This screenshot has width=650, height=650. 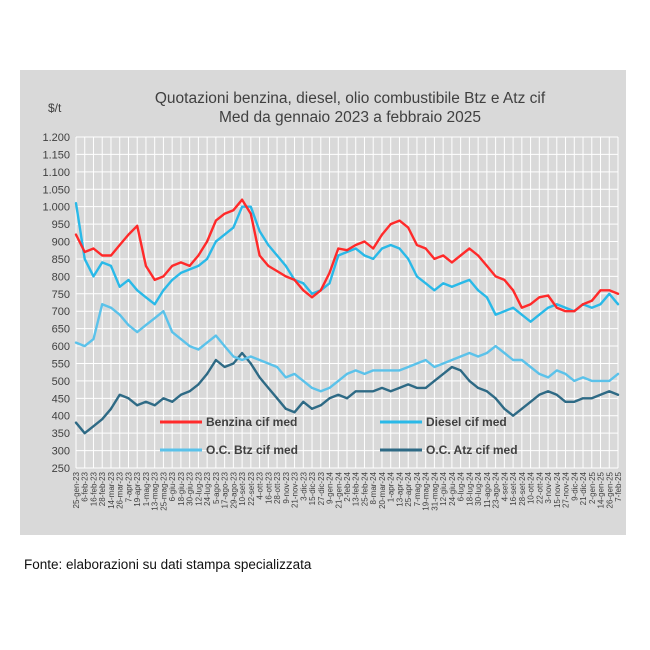 What do you see at coordinates (472, 450) in the screenshot?
I see `legend-label: O.C. Atz cif med` at bounding box center [472, 450].